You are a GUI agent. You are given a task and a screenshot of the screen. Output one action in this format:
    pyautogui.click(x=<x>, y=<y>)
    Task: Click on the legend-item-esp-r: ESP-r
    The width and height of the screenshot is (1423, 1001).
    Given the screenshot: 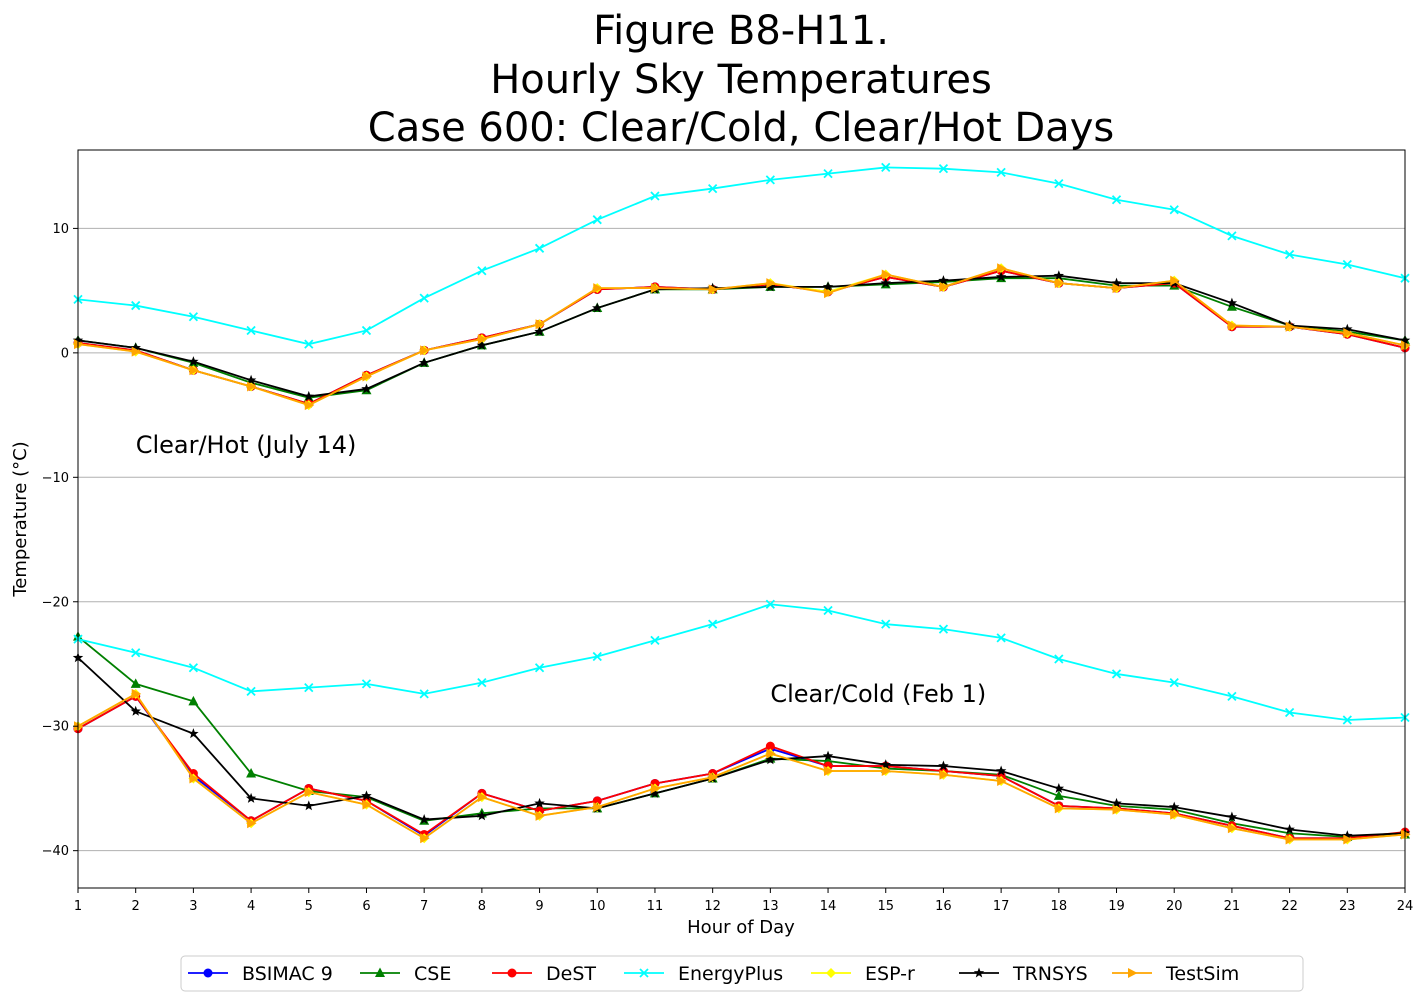 What is the action you would take?
    pyautogui.click(x=863, y=974)
    